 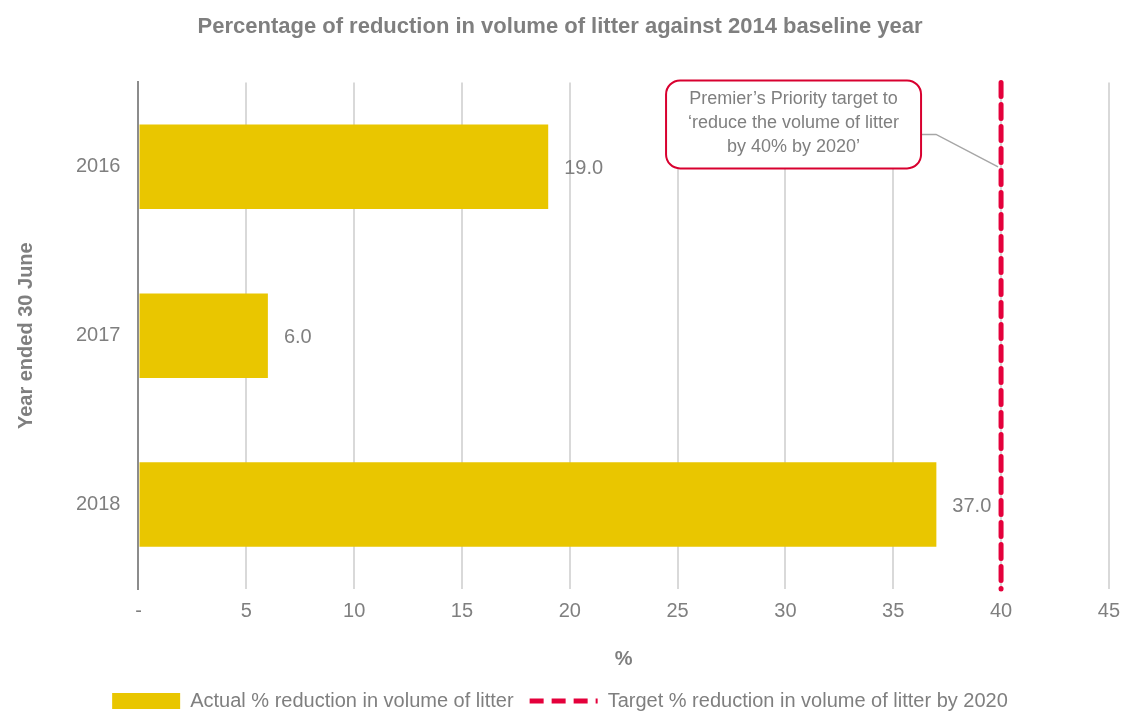 What do you see at coordinates (807, 699) in the screenshot?
I see `legend-label: Target % reduction in volume of litter by 2020` at bounding box center [807, 699].